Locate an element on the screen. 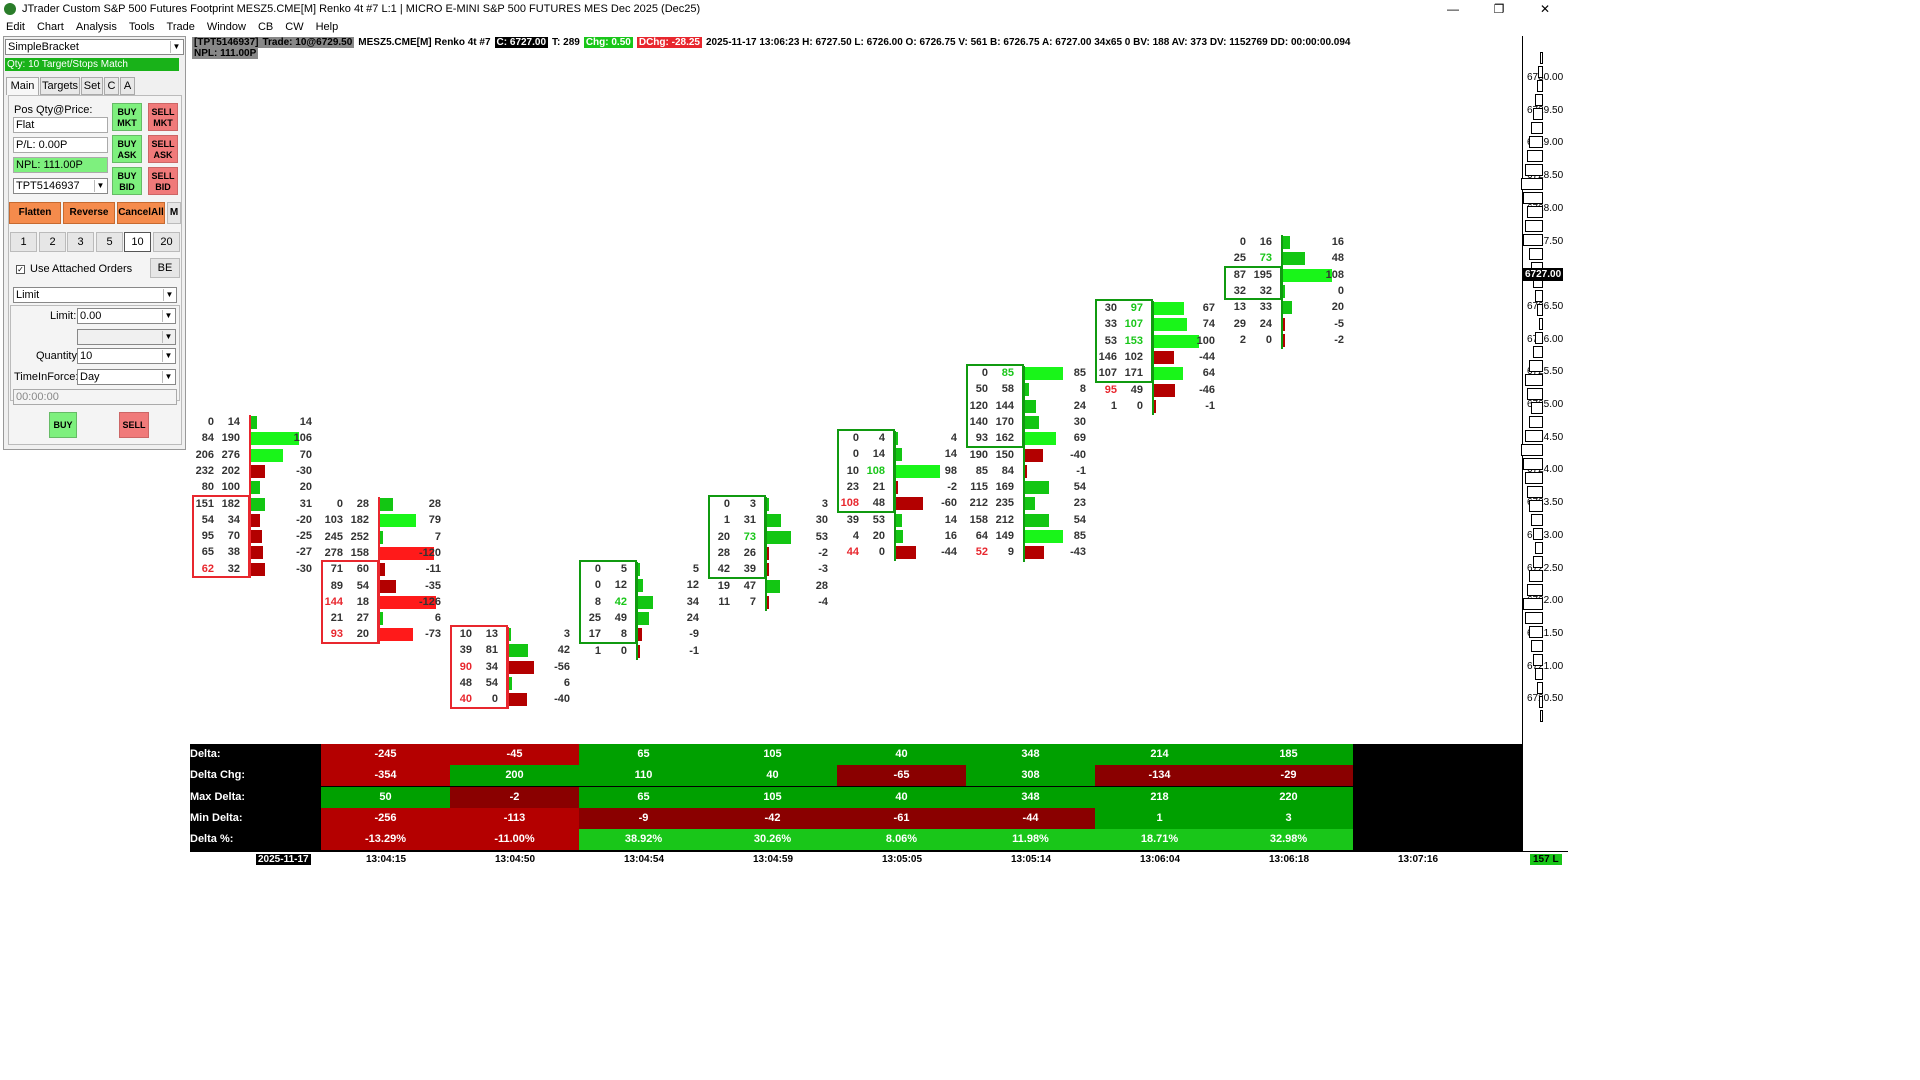 The image size is (1920, 1080). delta-label: -44 is located at coordinates (1207, 356).